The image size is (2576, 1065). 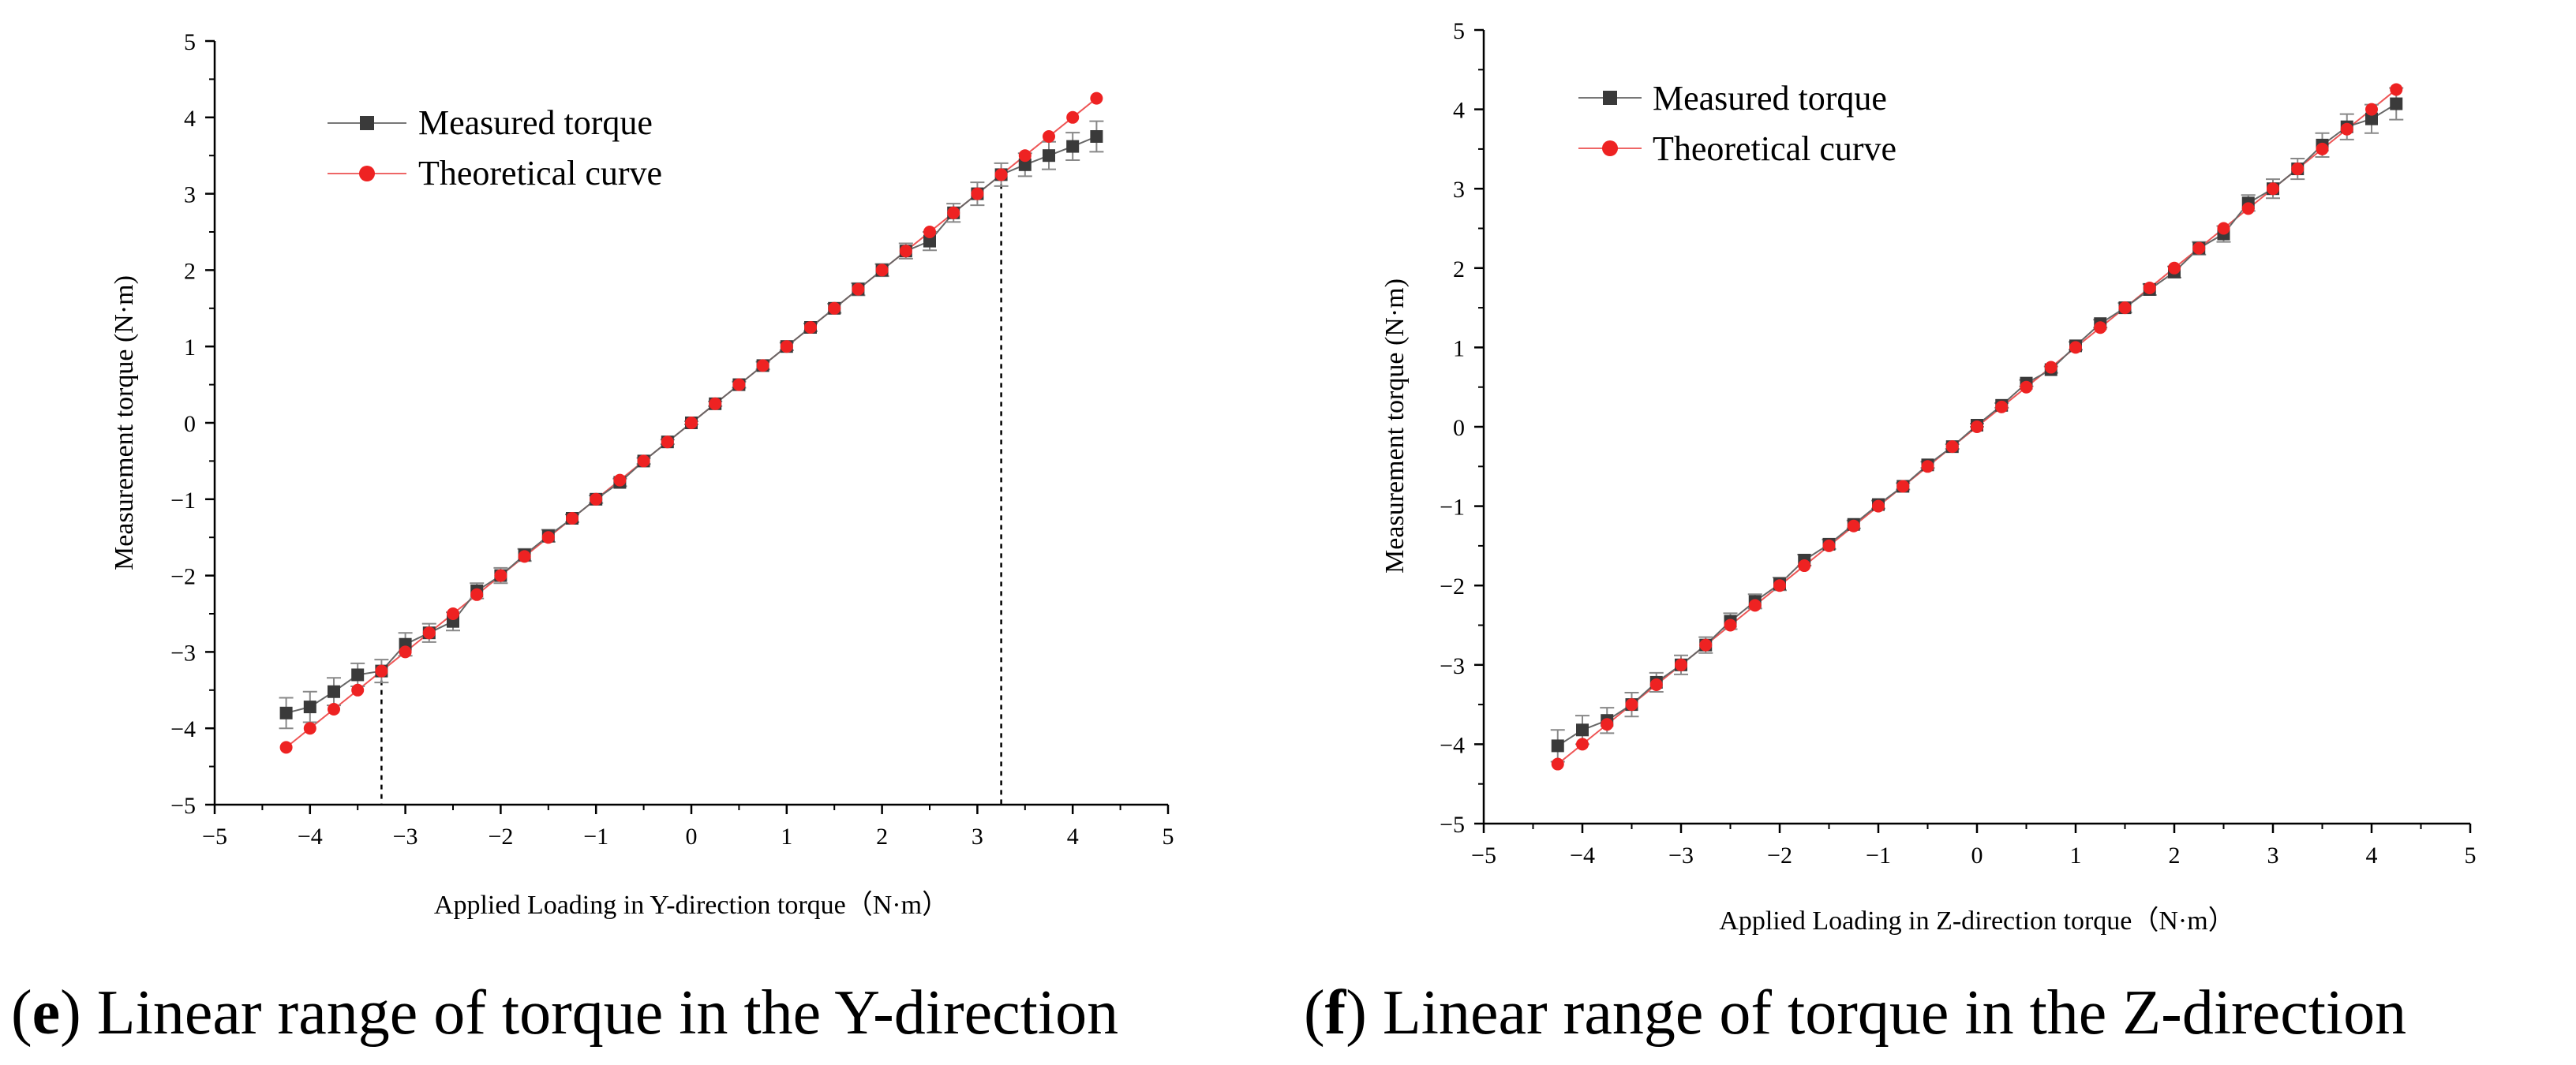 What do you see at coordinates (367, 173) in the screenshot?
I see `legend-marker-theoretical-e` at bounding box center [367, 173].